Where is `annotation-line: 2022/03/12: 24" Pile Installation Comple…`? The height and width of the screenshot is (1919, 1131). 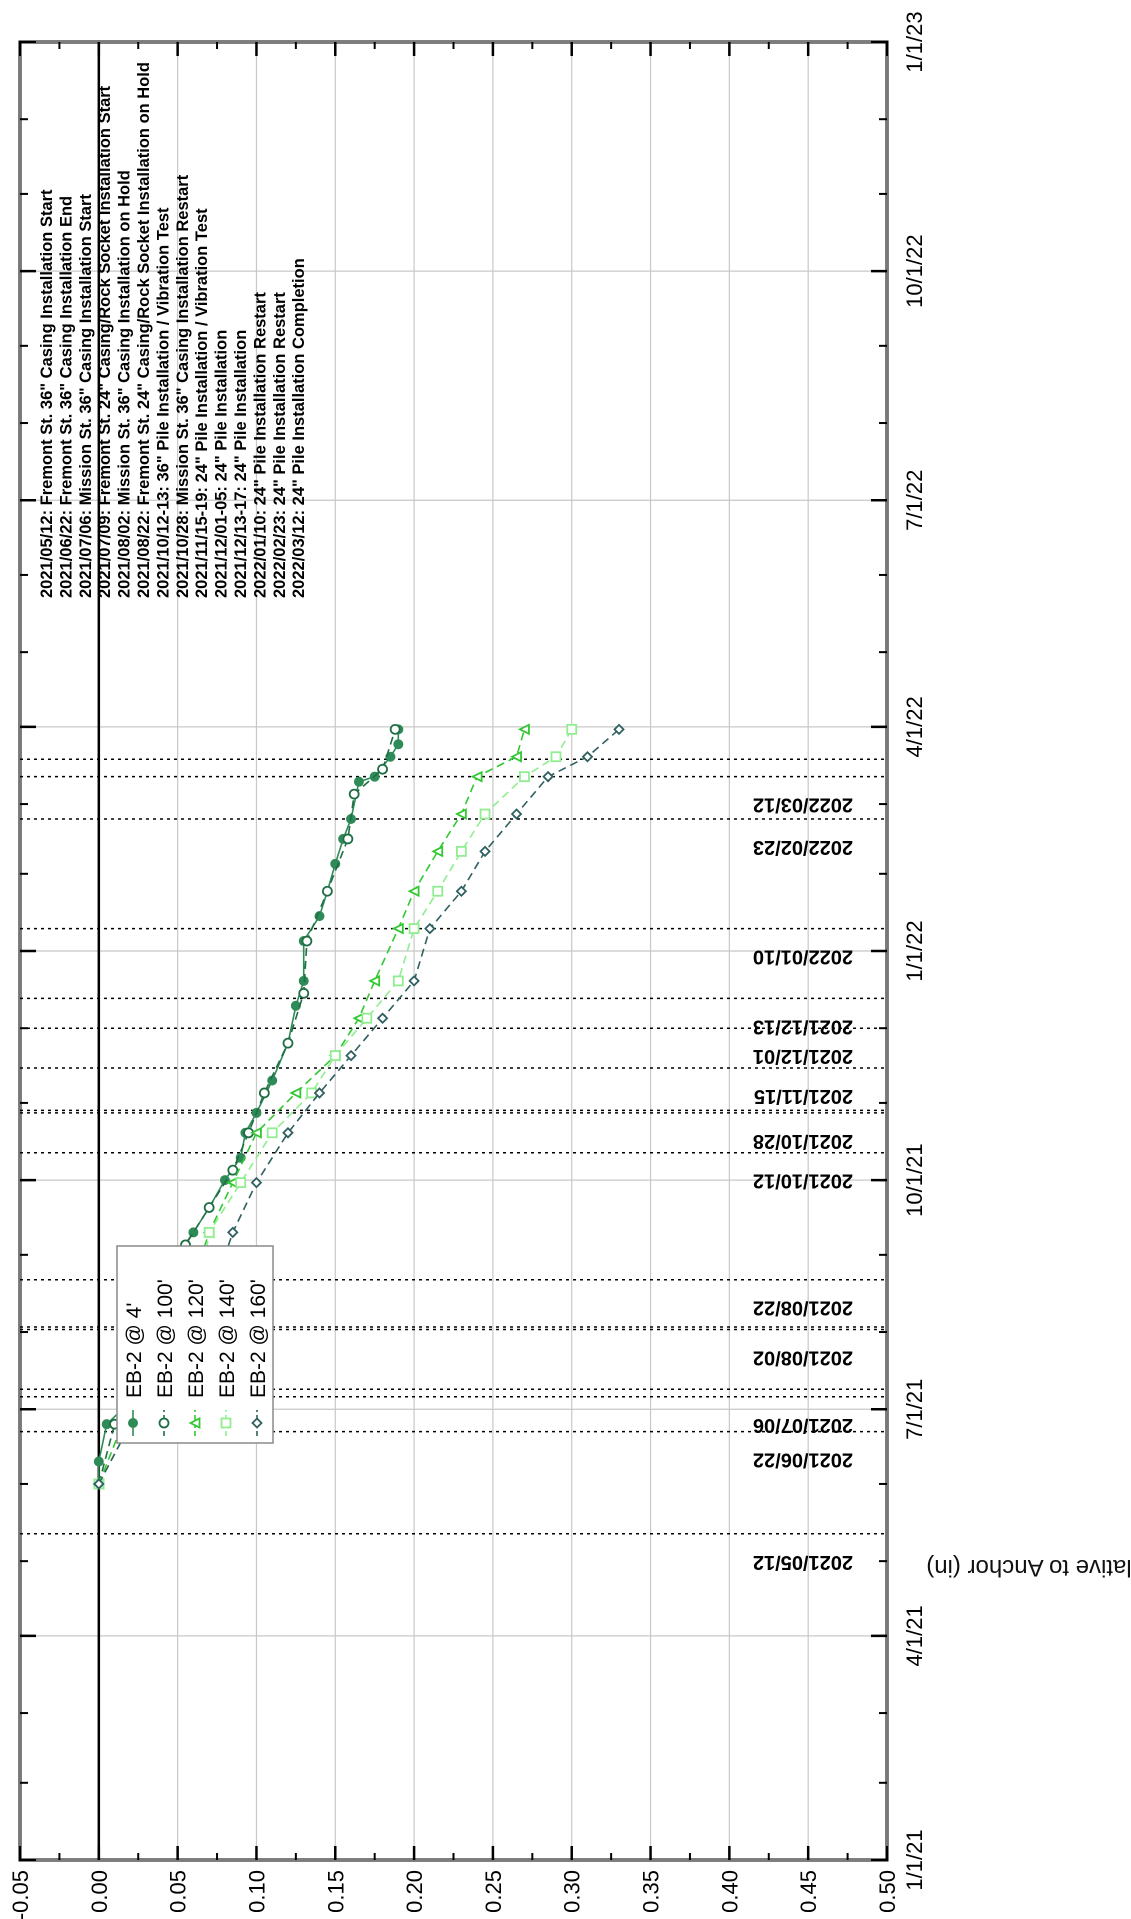 annotation-line: 2022/03/12: 24" Pile Installation Comple… is located at coordinates (299, 428).